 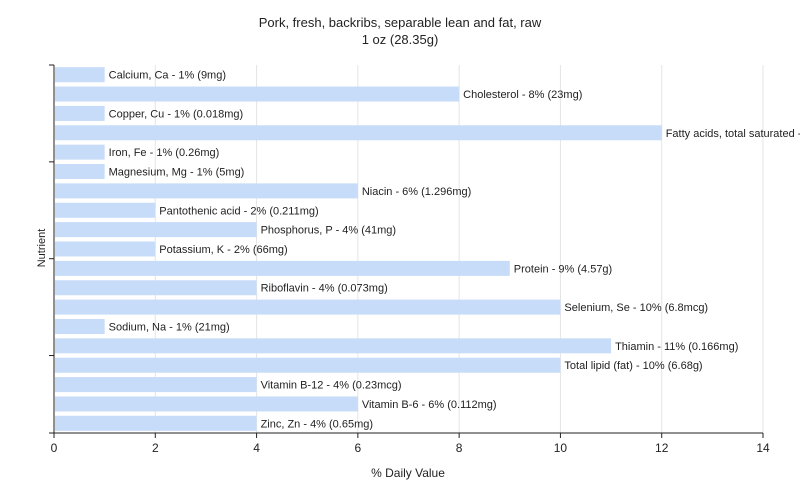 I want to click on bar-label: Copper, Cu - 1% (0.018mg), so click(x=176, y=114).